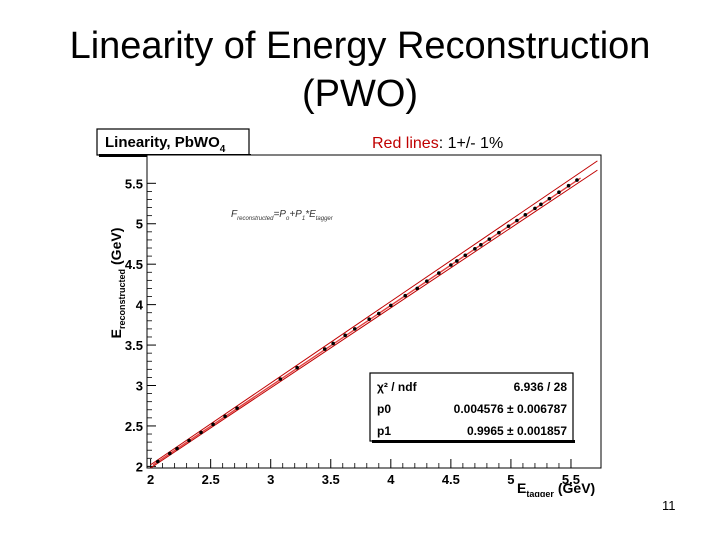  What do you see at coordinates (384, 431) in the screenshot?
I see `p1-label: p1` at bounding box center [384, 431].